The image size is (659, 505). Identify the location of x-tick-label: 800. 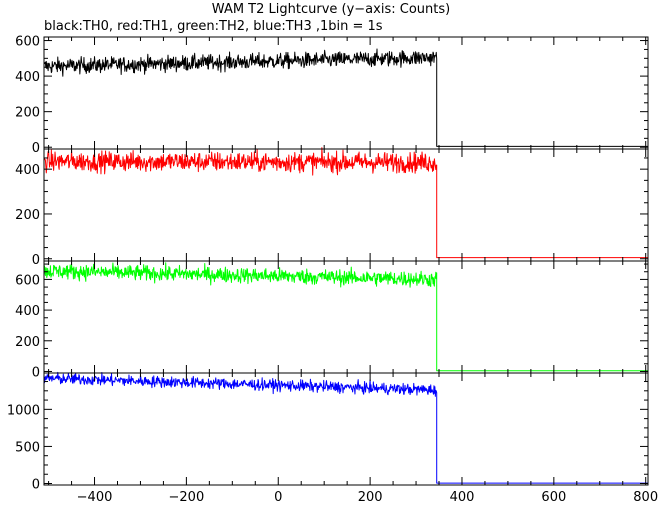
(645, 497).